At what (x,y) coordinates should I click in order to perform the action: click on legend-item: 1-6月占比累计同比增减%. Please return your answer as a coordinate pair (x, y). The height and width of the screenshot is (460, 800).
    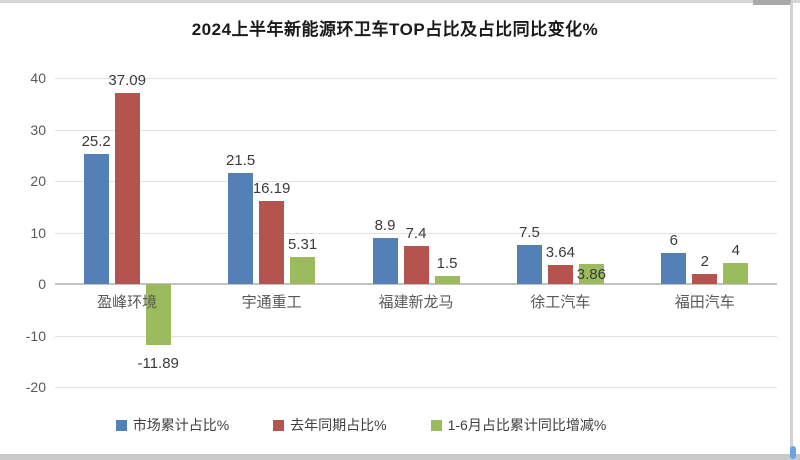
    Looking at the image, I should click on (518, 425).